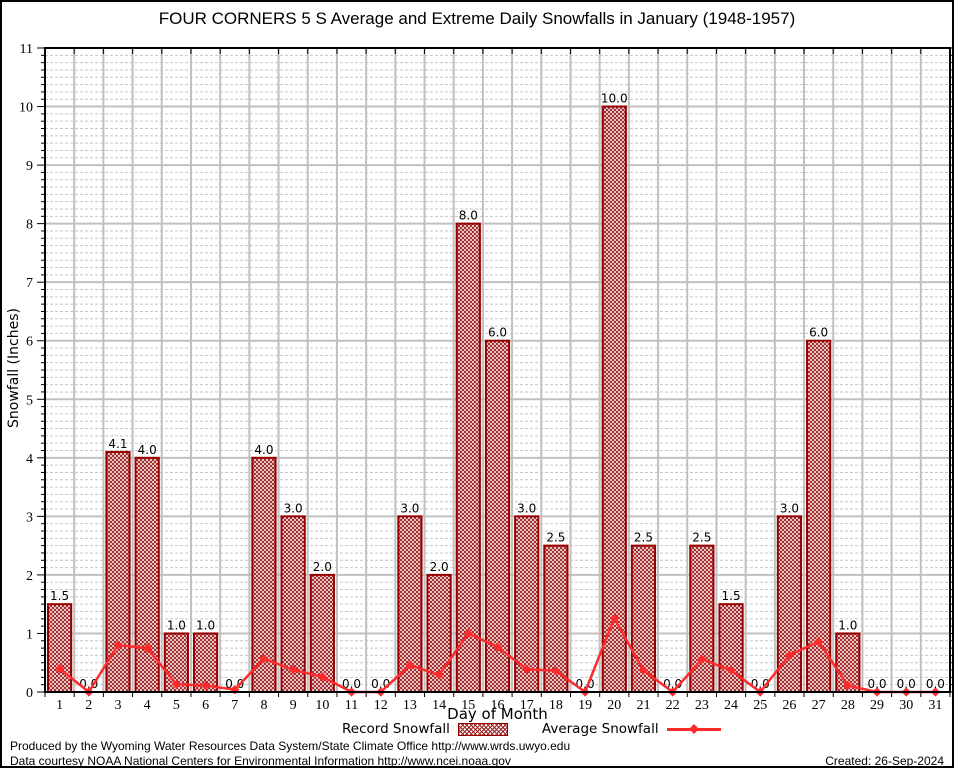 Image resolution: width=954 pixels, height=768 pixels. What do you see at coordinates (439, 567) in the screenshot?
I see `bar-value-label-day-14: 2.0` at bounding box center [439, 567].